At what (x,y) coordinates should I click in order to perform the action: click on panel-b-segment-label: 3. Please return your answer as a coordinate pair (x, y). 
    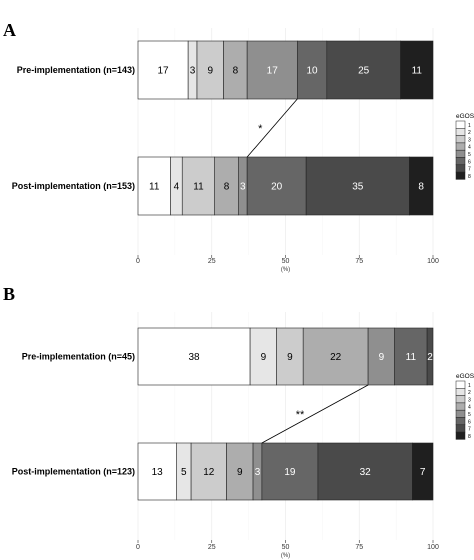
    Looking at the image, I should click on (258, 472).